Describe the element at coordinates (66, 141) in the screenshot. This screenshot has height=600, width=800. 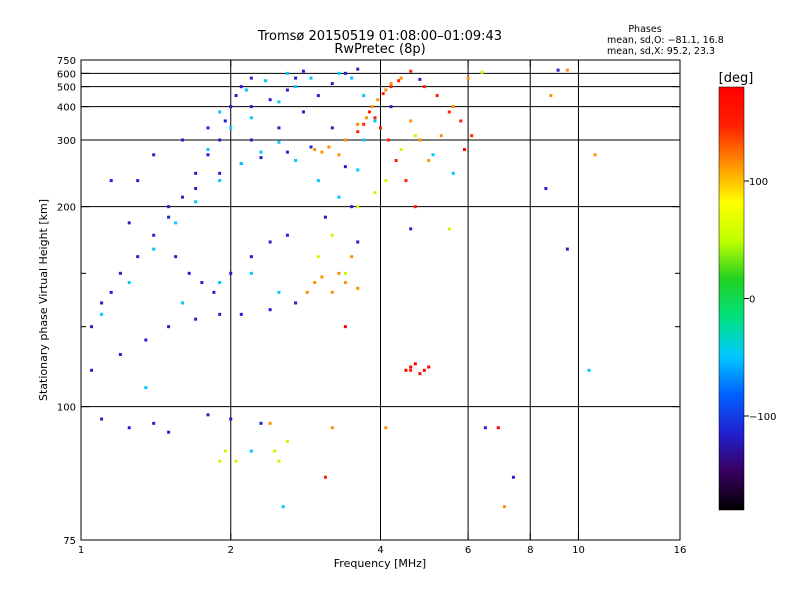
I see `y-tick-label: 300` at that location.